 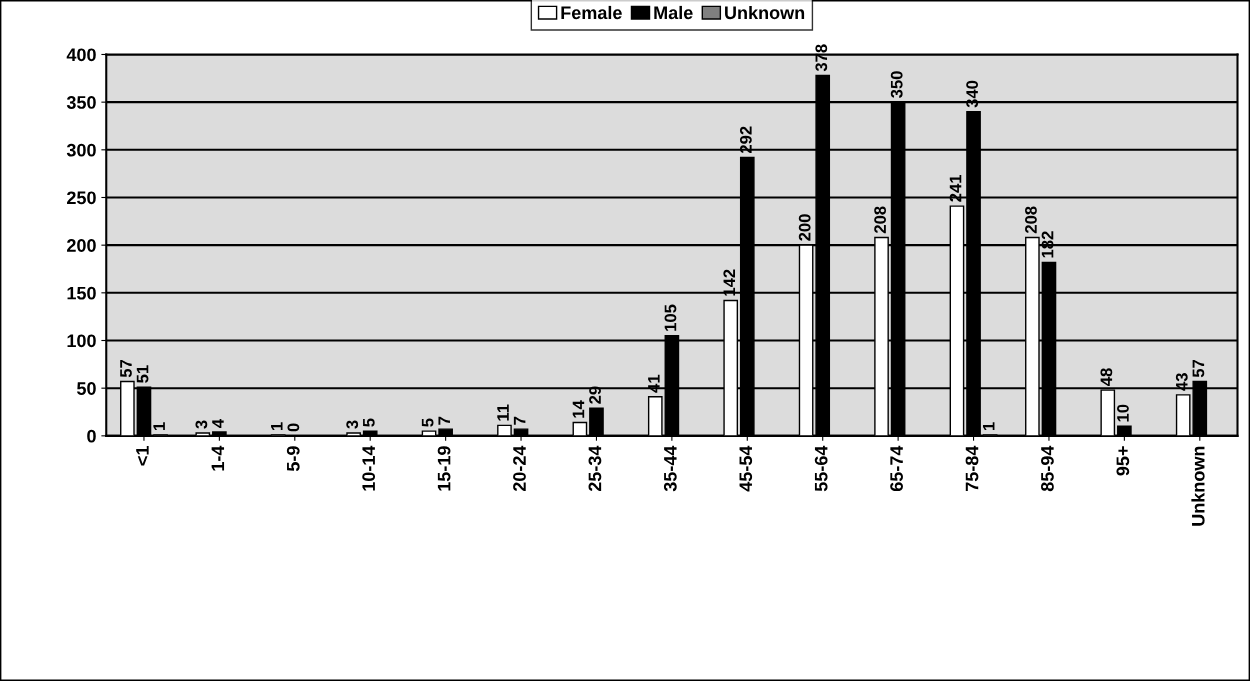 What do you see at coordinates (595, 468) in the screenshot?
I see `x-tick-label: 25-34` at bounding box center [595, 468].